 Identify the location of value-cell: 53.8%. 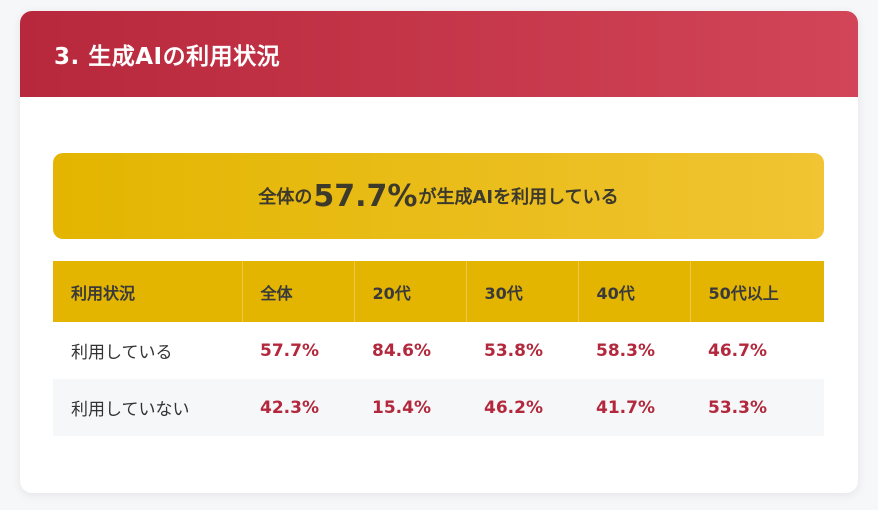
(513, 350).